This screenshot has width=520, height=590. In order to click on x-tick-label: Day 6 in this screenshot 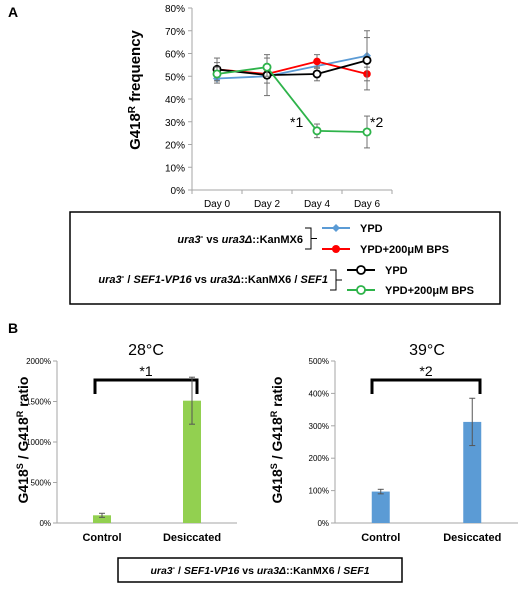, I will do `click(367, 204)`.